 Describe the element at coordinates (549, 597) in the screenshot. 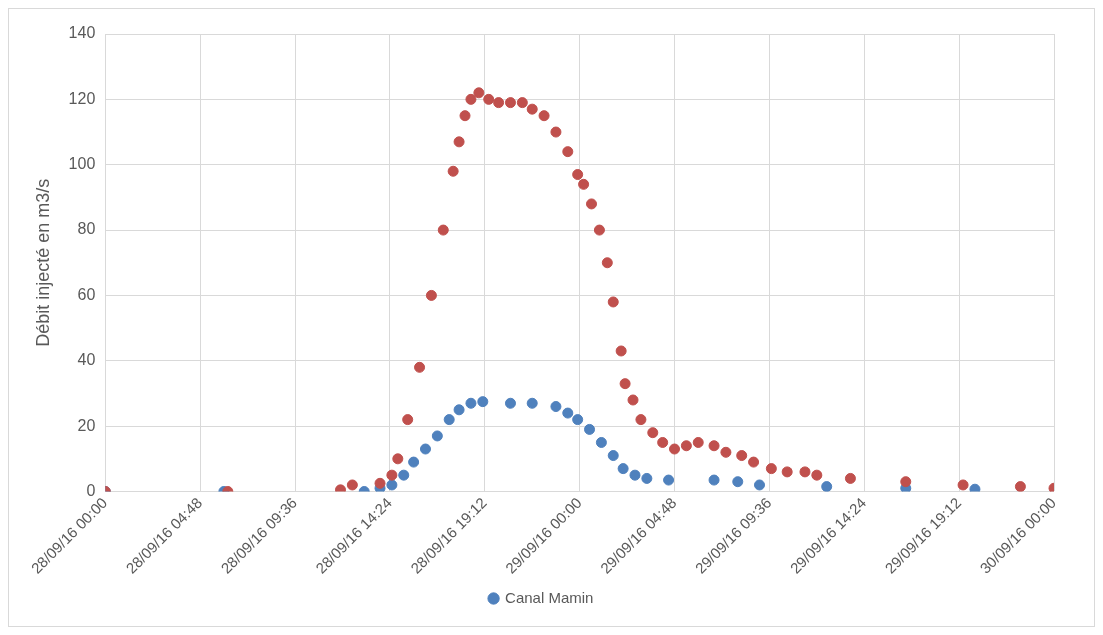

I see `legend-label: Canal Mamin` at that location.